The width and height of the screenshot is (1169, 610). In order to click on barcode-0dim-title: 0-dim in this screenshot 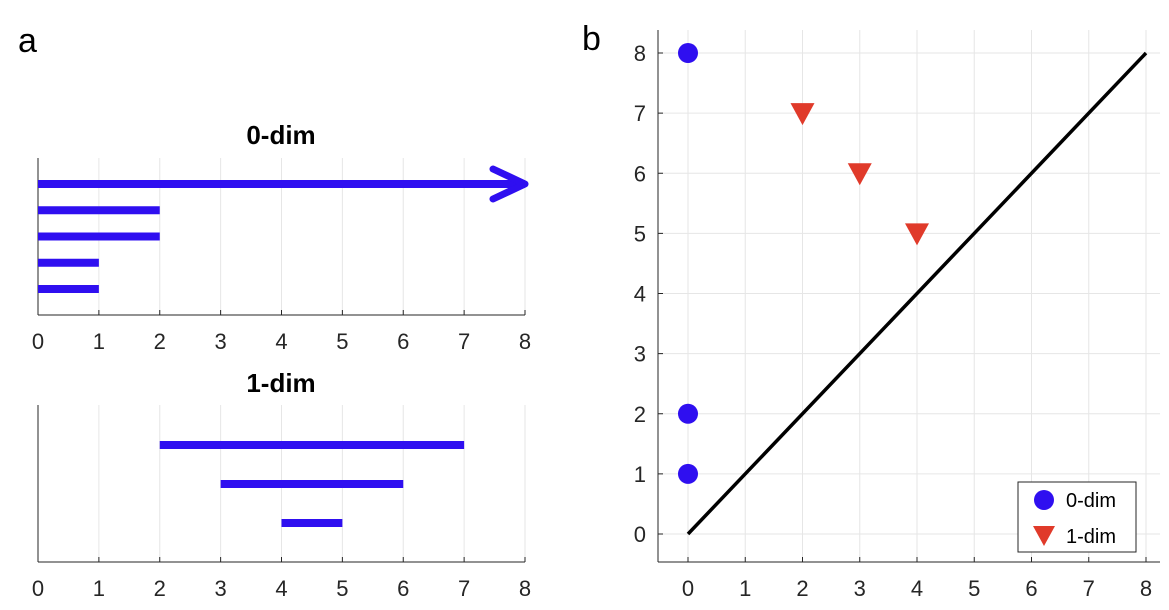, I will do `click(280, 135)`.